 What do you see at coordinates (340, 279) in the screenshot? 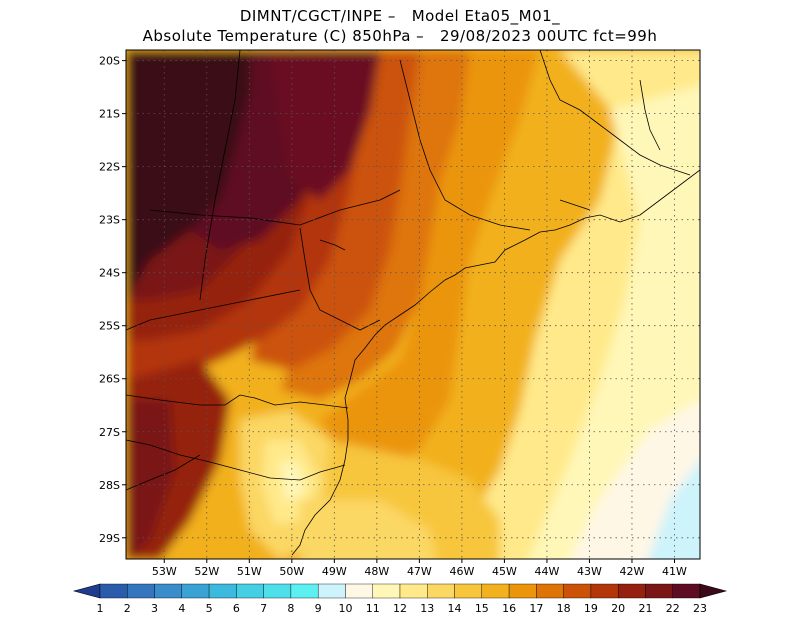
I see `border-sp-pr` at bounding box center [340, 279].